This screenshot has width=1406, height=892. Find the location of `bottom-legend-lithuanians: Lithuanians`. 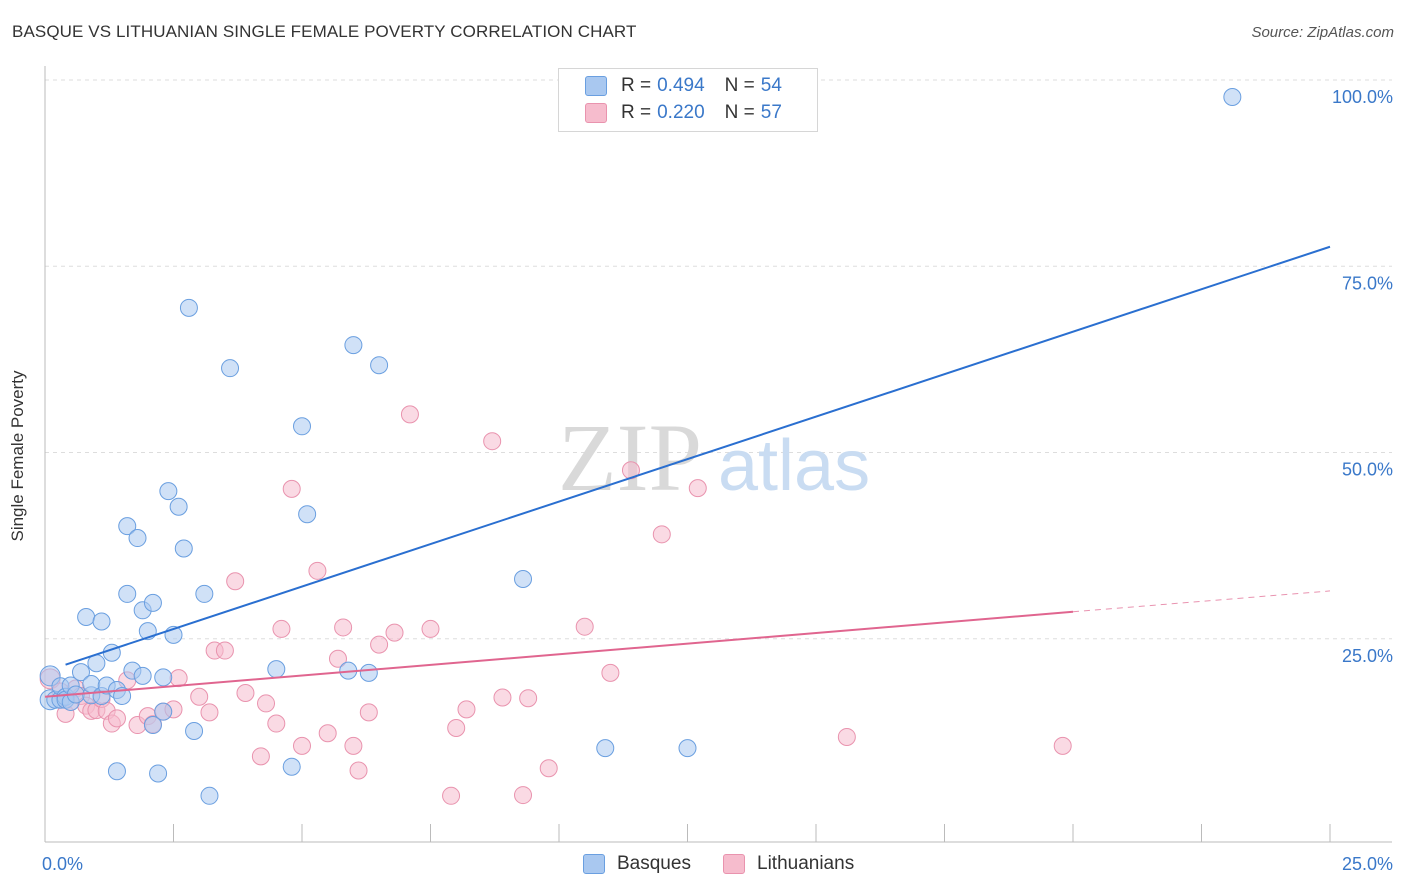

bottom-legend-lithuanians: Lithuanians is located at coordinates (788, 864).